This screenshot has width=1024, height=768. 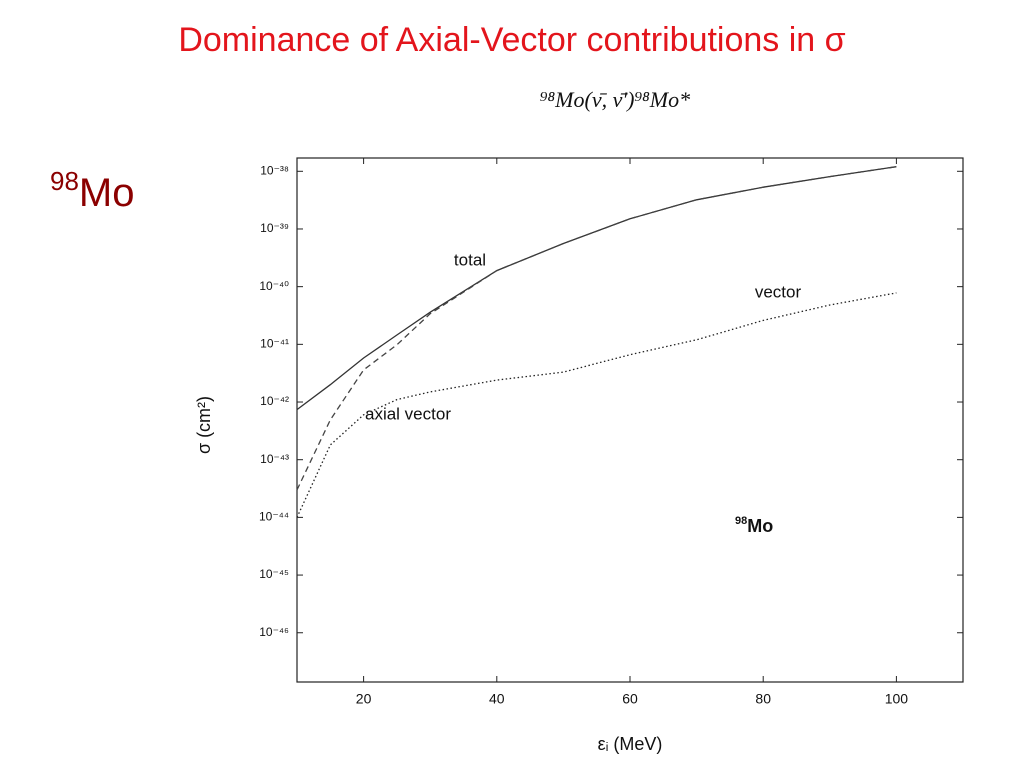 What do you see at coordinates (741, 521) in the screenshot?
I see `plot-label-sup: 98` at bounding box center [741, 521].